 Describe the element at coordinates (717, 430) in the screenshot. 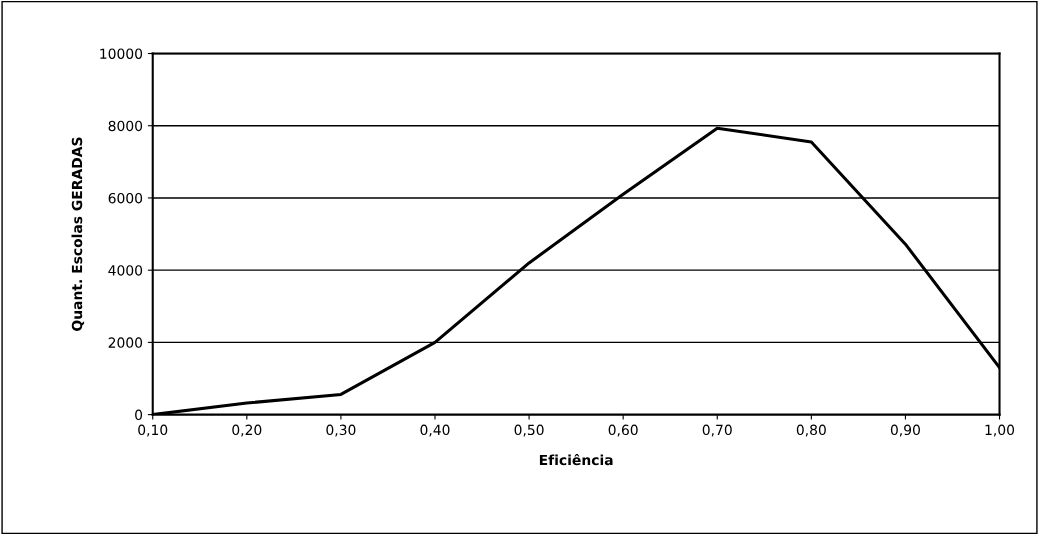

I see `x-tick-label: 0,70` at that location.